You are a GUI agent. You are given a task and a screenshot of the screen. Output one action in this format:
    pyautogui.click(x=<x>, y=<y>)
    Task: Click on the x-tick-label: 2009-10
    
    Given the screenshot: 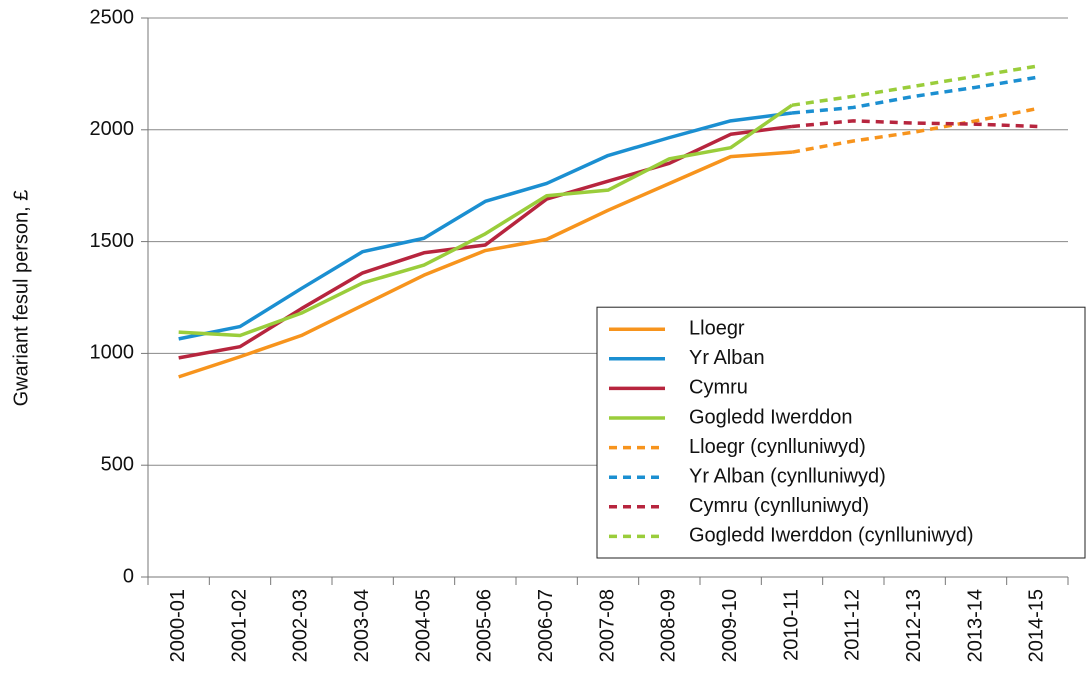 What is the action you would take?
    pyautogui.click(x=730, y=625)
    